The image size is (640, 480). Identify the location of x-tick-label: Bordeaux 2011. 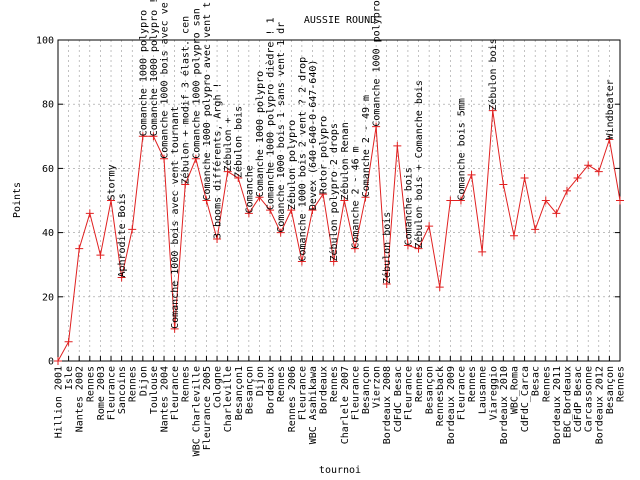
(557, 405).